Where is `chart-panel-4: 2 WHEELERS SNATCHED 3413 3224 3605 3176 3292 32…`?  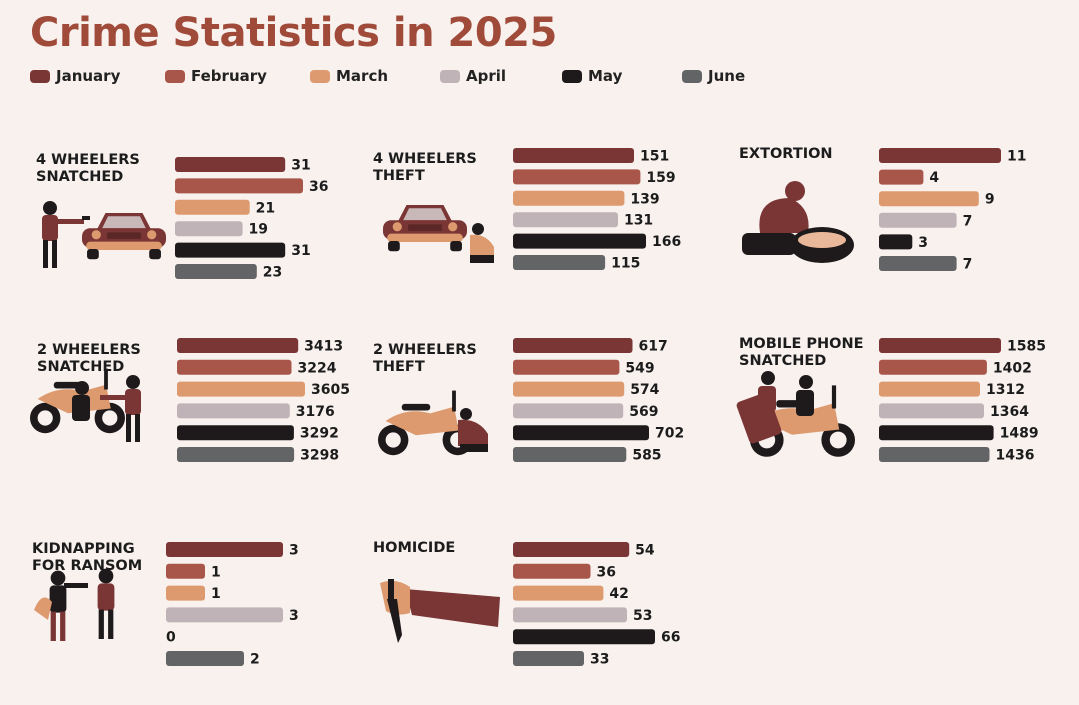
chart-panel-4: 2 WHEELERS SNATCHED 3413 3224 3605 3176 3292 32… is located at coordinates (193, 401).